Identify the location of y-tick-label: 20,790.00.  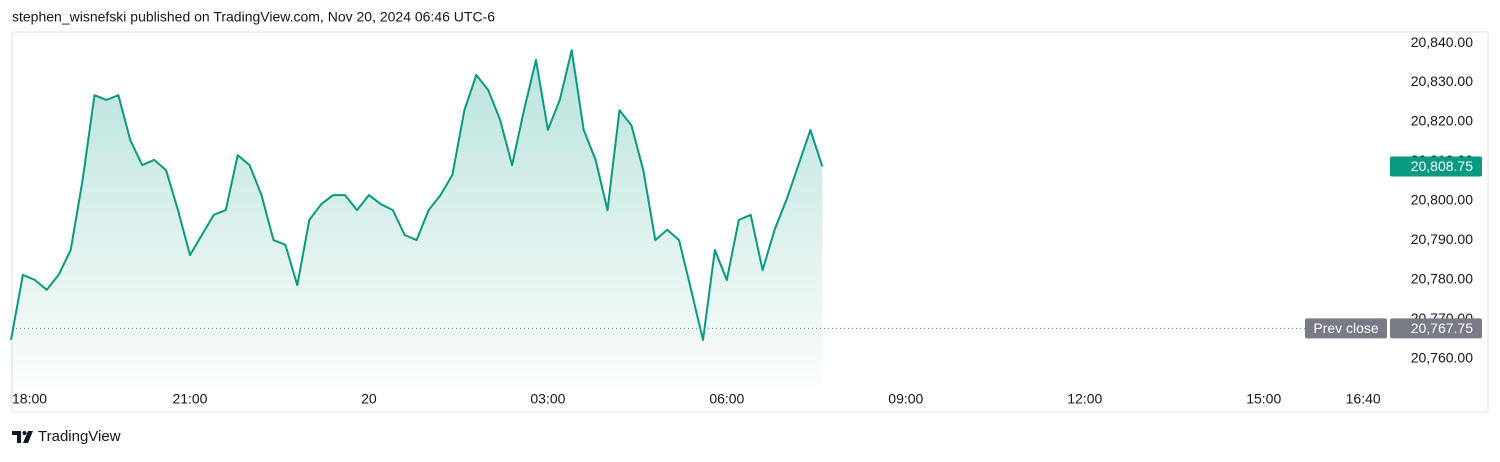
(1442, 239).